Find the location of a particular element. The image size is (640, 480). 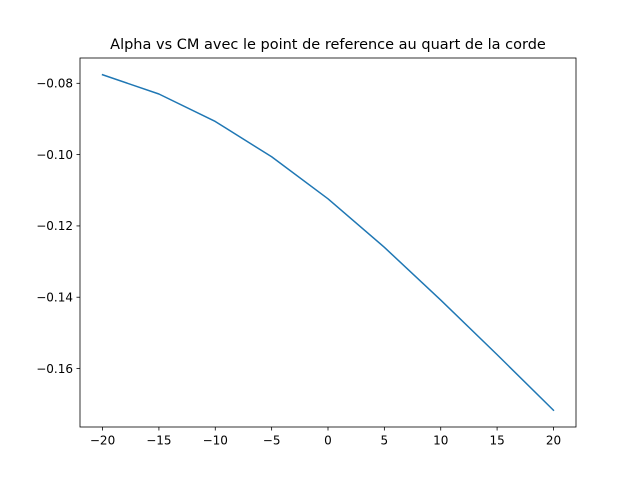

x-tick-label: −5 is located at coordinates (272, 441).